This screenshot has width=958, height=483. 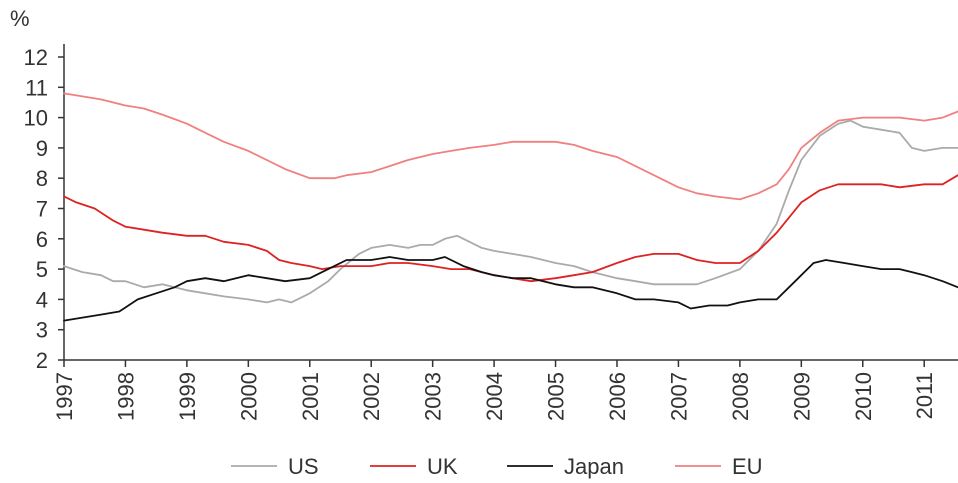 What do you see at coordinates (42, 269) in the screenshot?
I see `y-tick-label-5: 5` at bounding box center [42, 269].